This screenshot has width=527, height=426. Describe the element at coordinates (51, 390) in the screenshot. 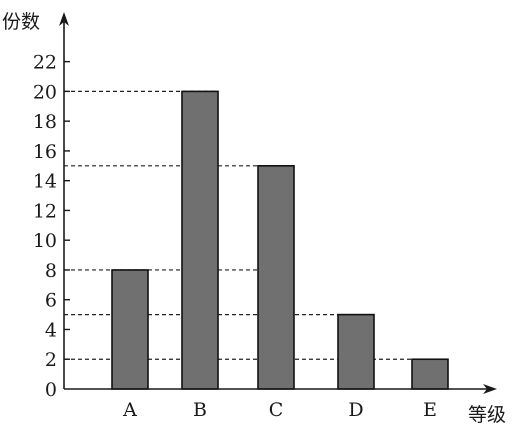

I see `y-tick-label-0: 0` at that location.